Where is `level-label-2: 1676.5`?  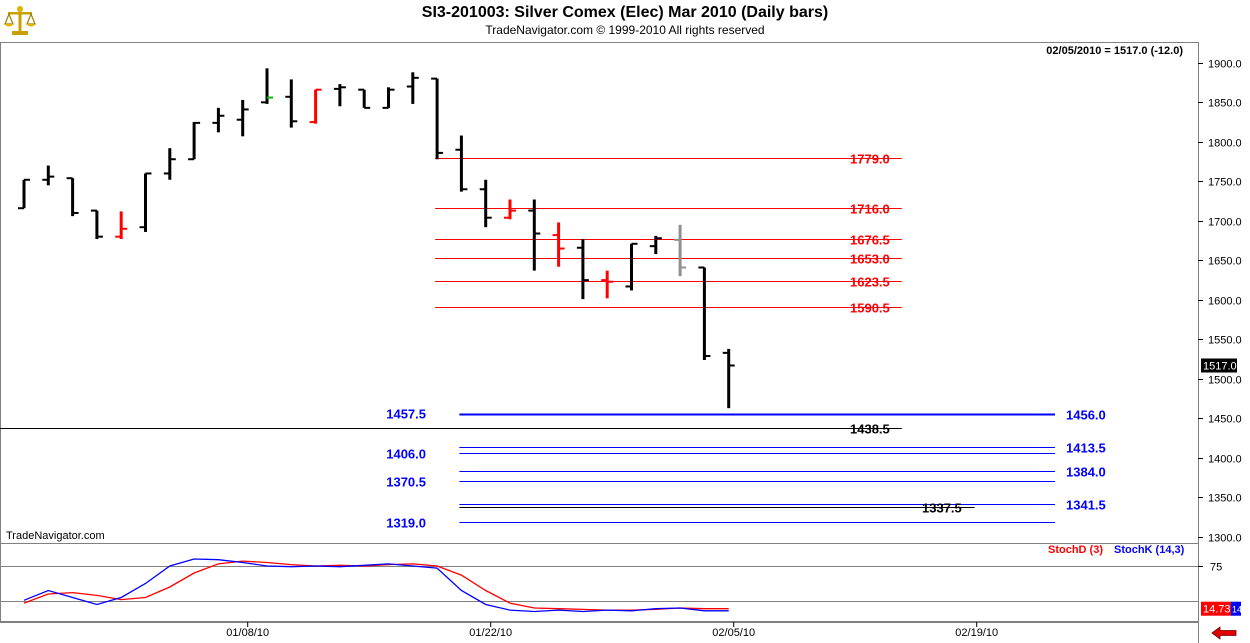
level-label-2: 1676.5 is located at coordinates (870, 240).